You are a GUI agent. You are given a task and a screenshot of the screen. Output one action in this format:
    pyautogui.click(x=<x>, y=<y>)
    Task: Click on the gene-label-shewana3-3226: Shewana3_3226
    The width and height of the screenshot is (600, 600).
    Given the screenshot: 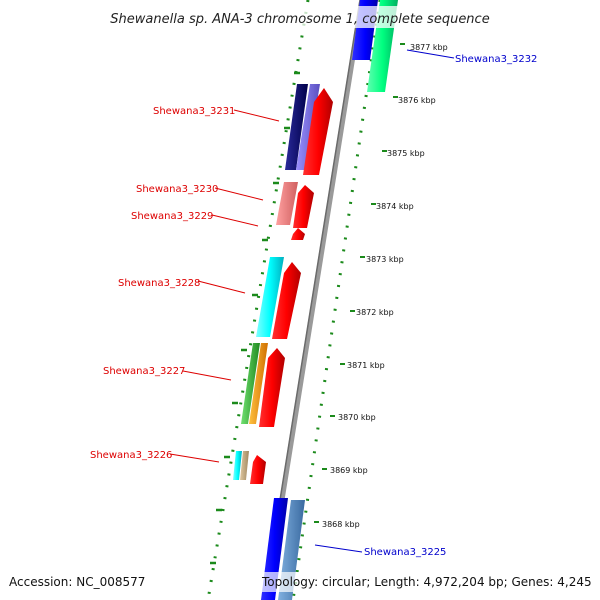 What is the action you would take?
    pyautogui.click(x=131, y=455)
    